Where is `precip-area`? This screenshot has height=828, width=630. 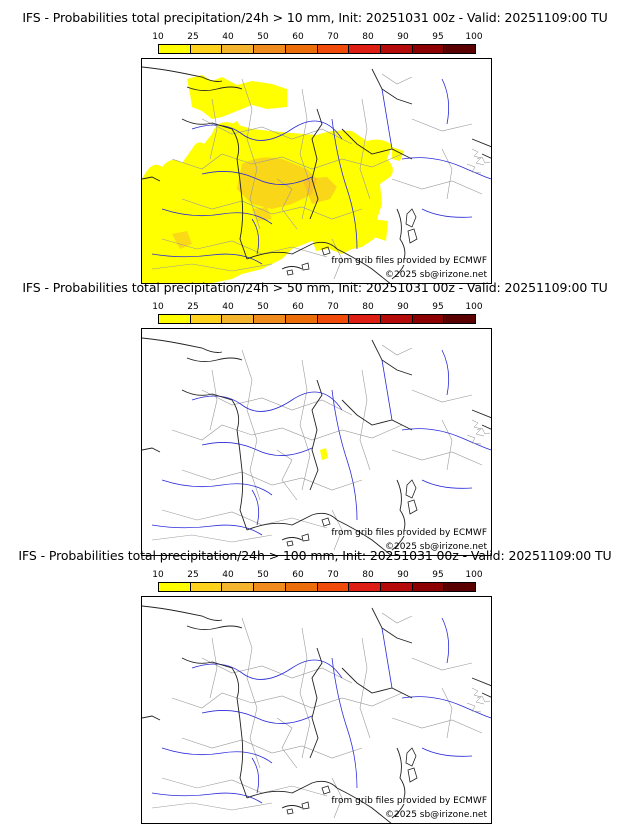 precip-area is located at coordinates (324, 454).